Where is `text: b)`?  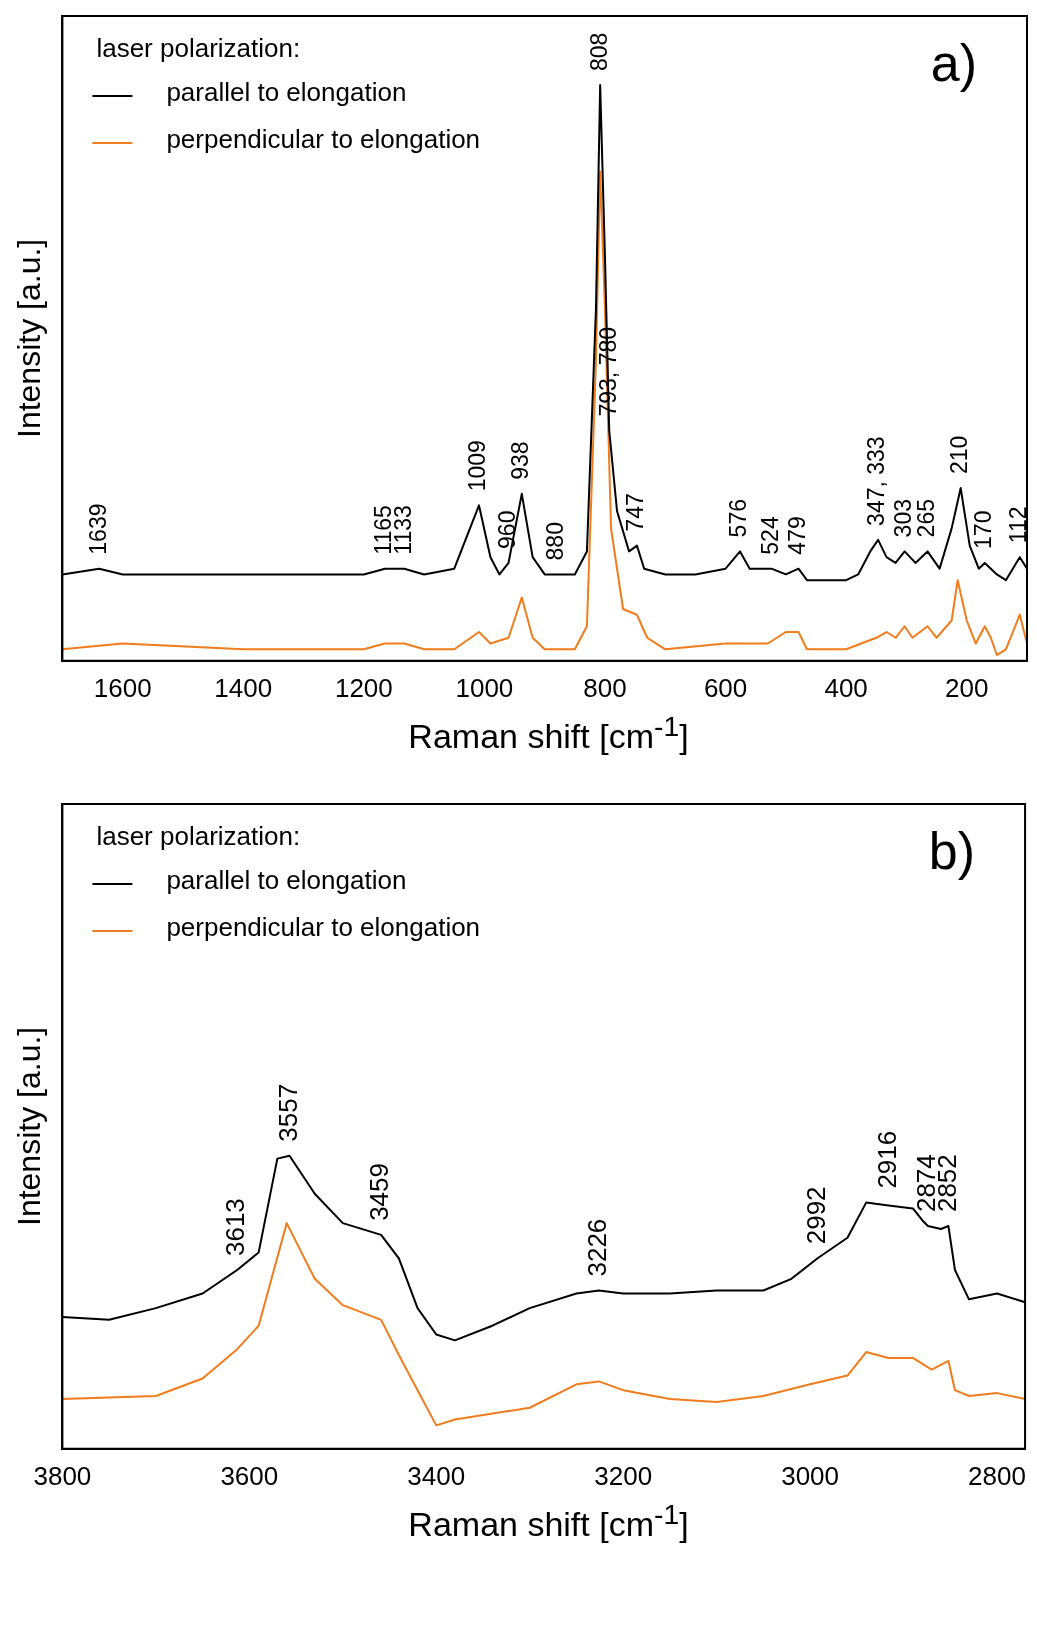
text: b) is located at coordinates (952, 851).